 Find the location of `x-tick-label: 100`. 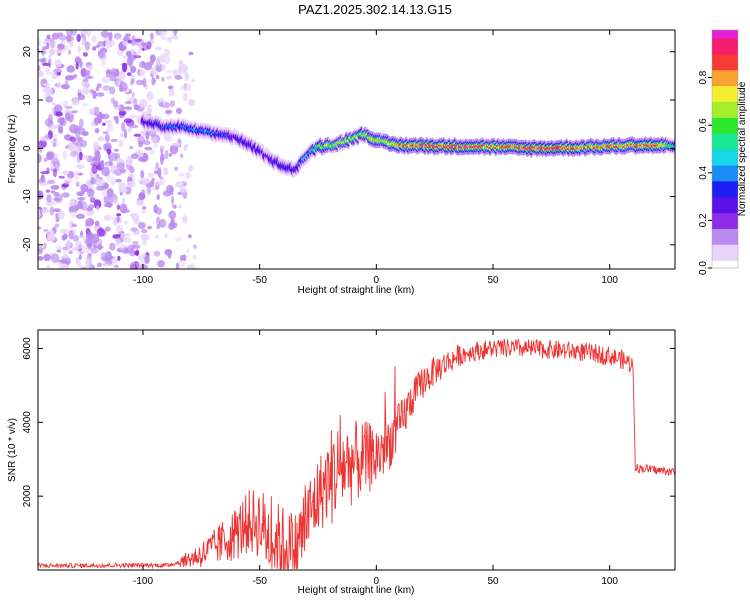

x-tick-label: 100 is located at coordinates (609, 280).